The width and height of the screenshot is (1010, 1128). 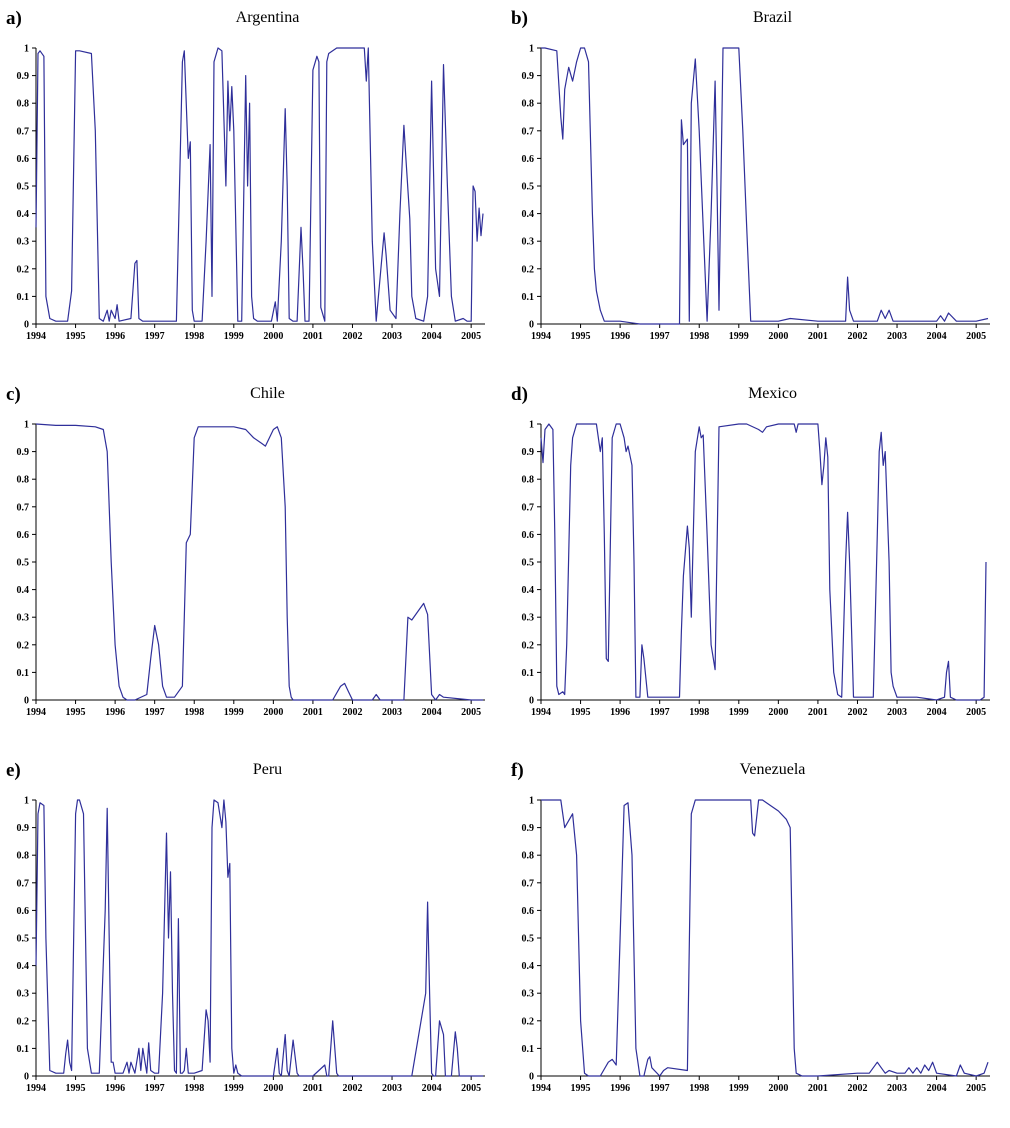 I want to click on panel-label: f), so click(x=517, y=770).